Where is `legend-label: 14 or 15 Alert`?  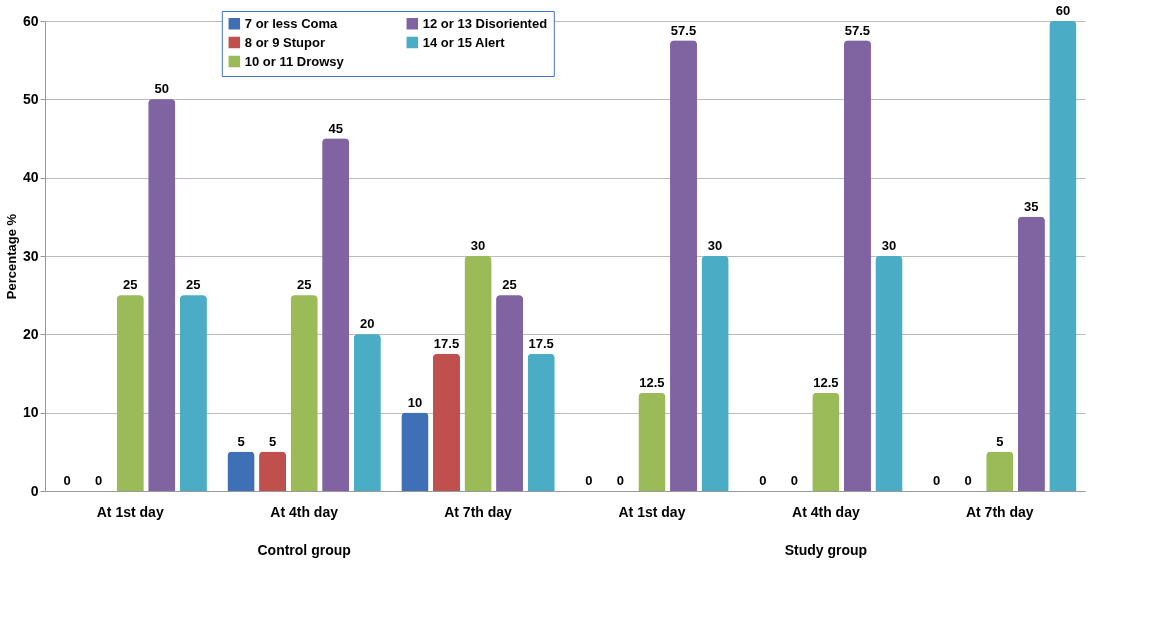 legend-label: 14 or 15 Alert is located at coordinates (464, 42).